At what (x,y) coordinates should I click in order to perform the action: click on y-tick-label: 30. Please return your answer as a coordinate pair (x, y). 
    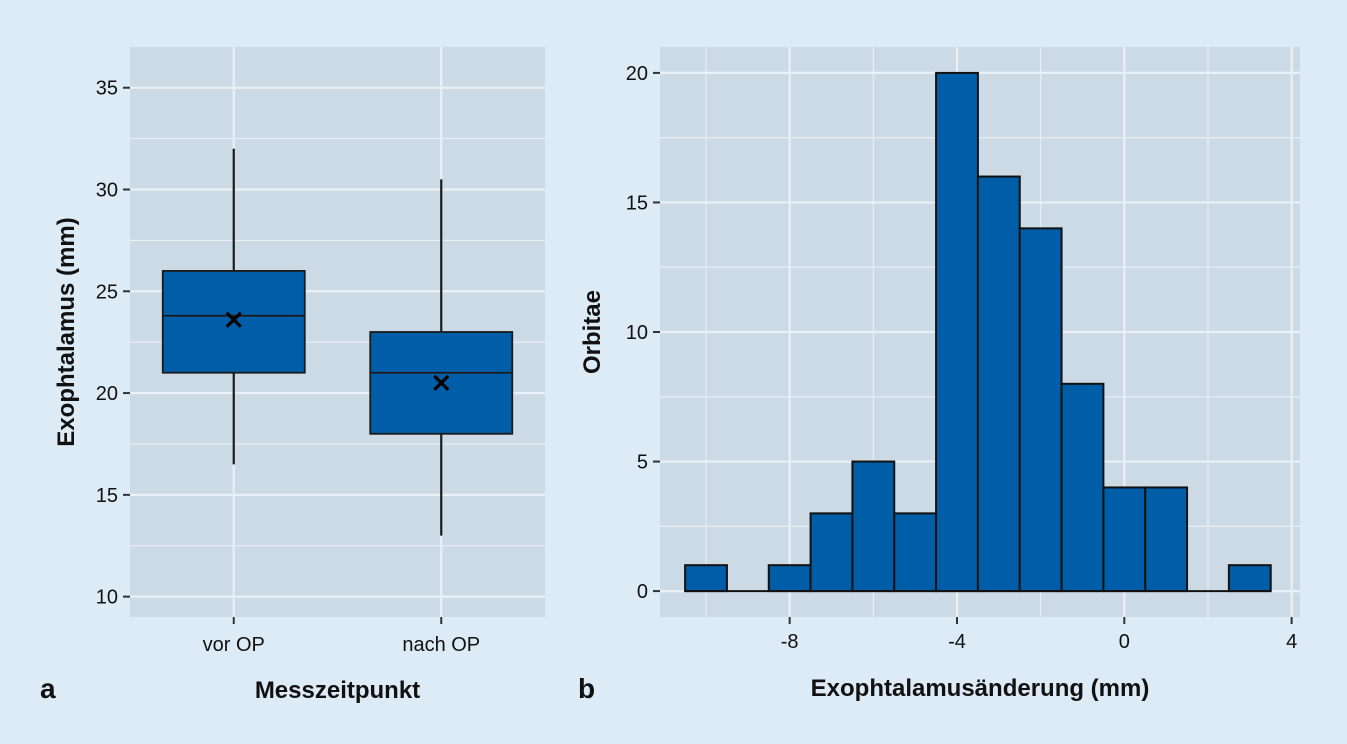
    Looking at the image, I should click on (107, 191).